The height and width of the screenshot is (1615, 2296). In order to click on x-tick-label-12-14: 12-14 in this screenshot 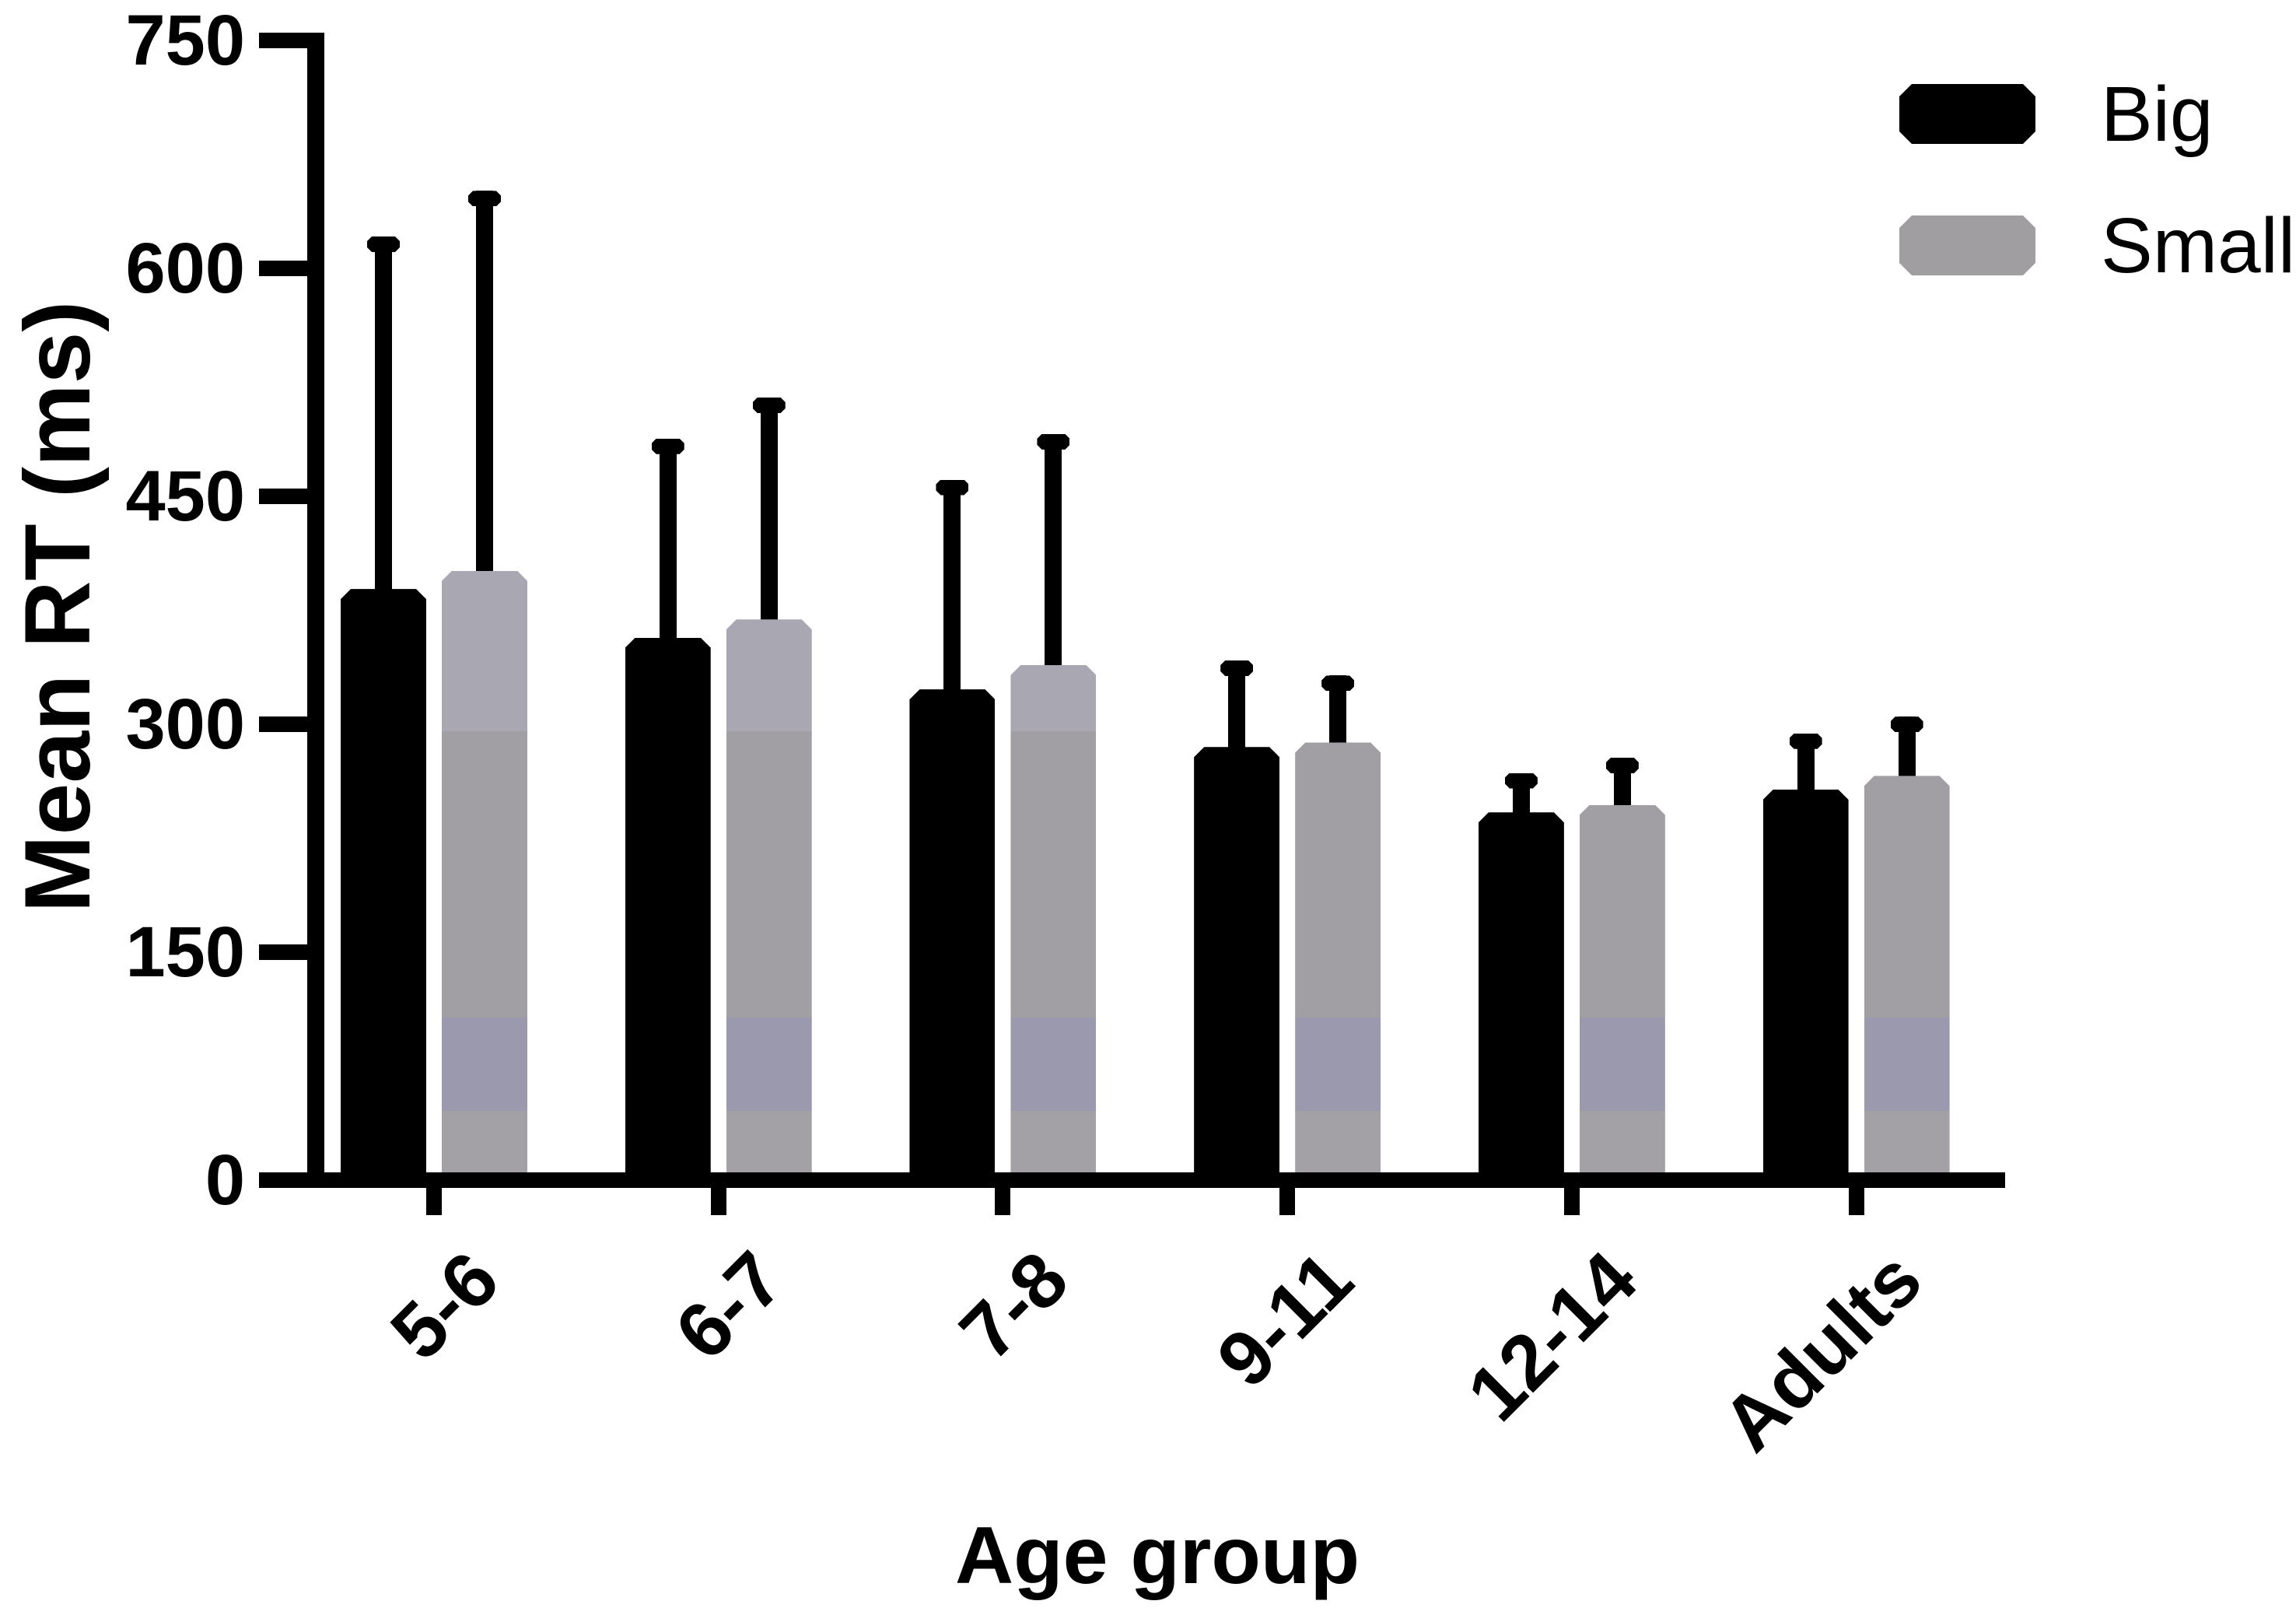, I will do `click(1552, 1336)`.